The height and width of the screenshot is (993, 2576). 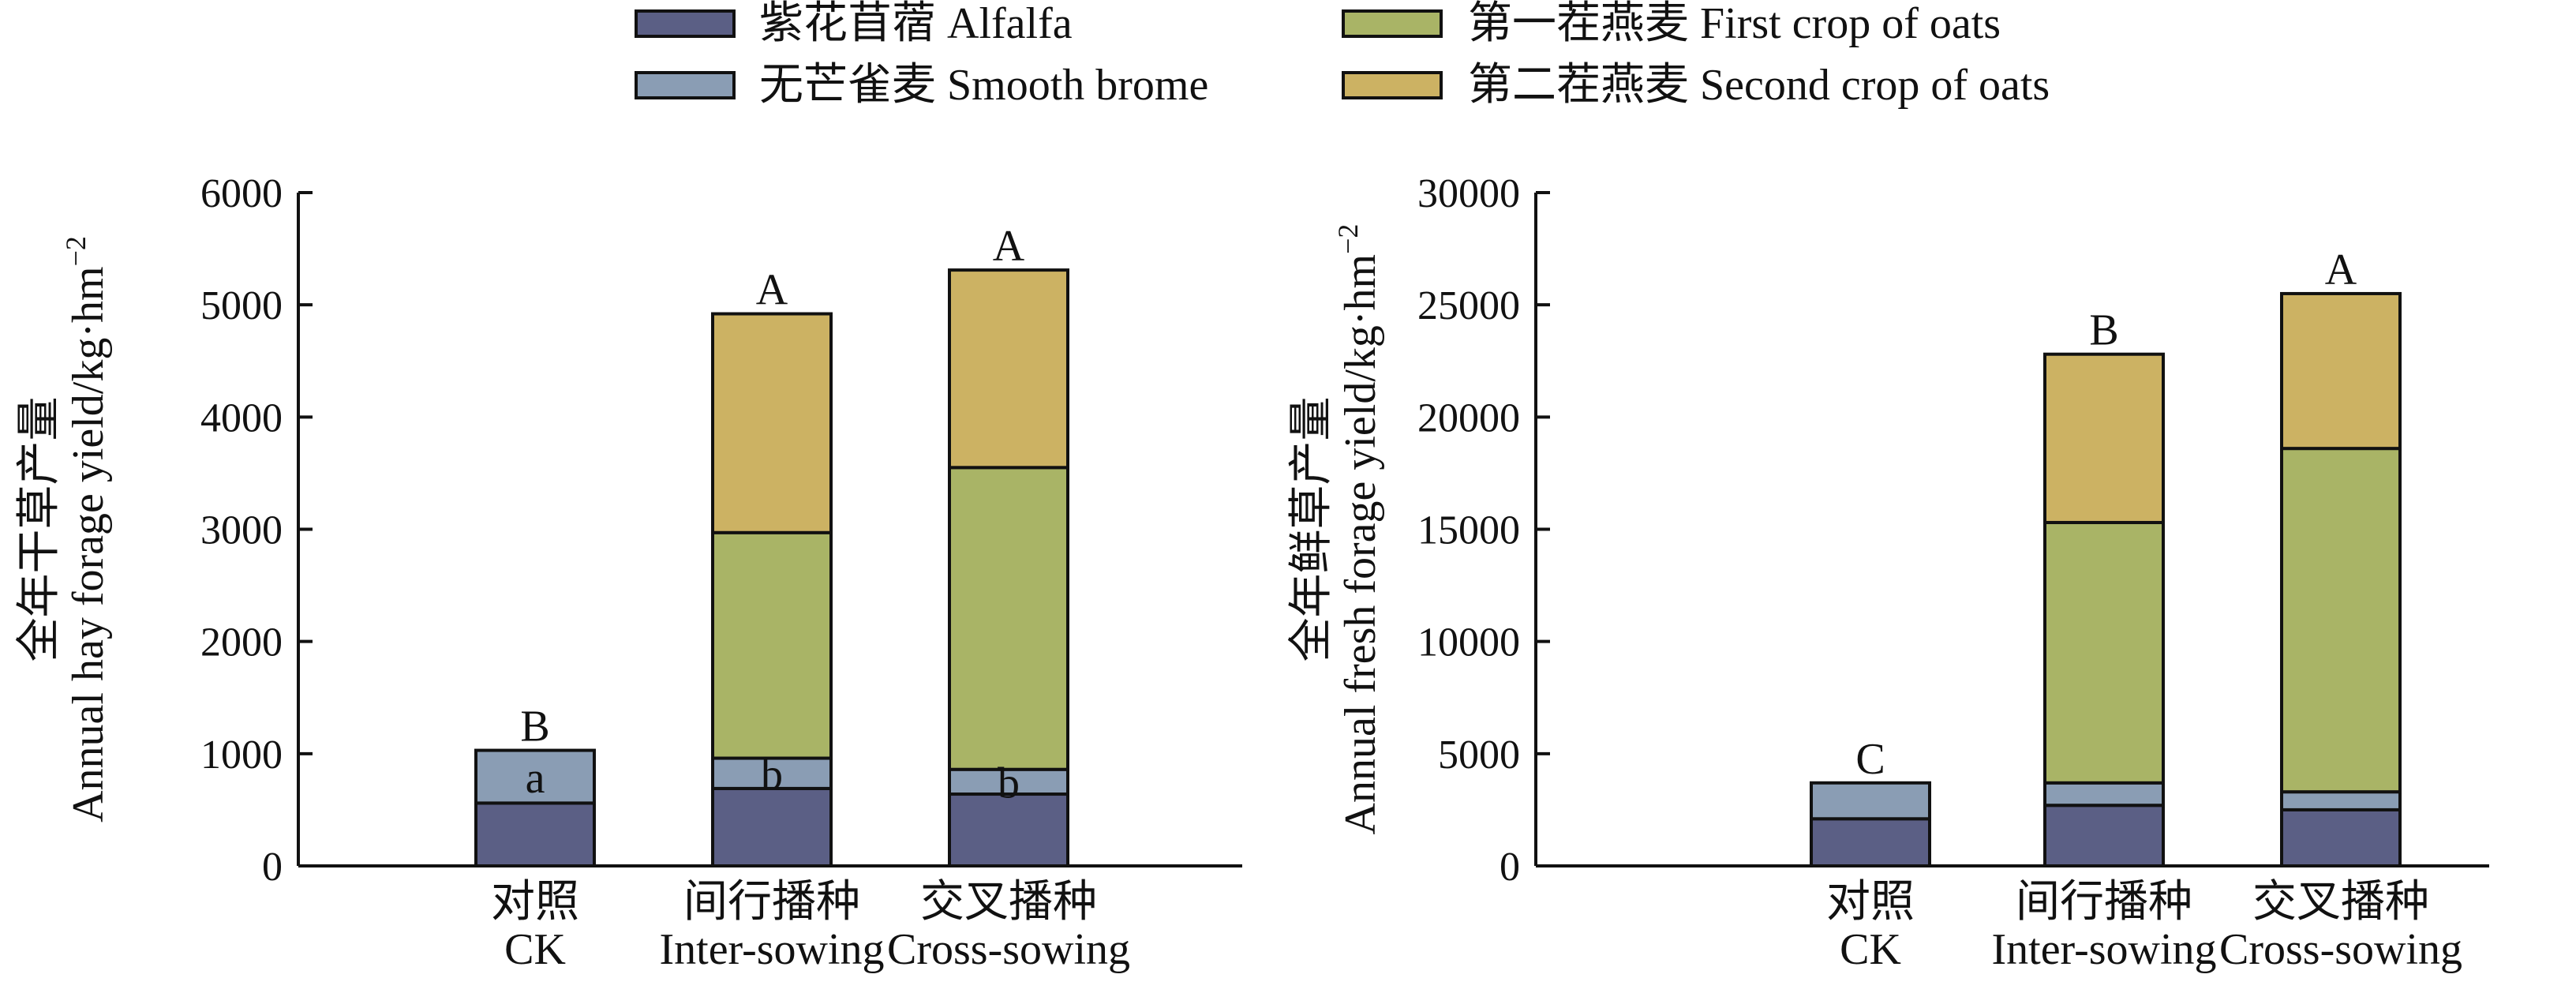 I want to click on fresh-bar-ck-smooth-brome, so click(x=1870, y=801).